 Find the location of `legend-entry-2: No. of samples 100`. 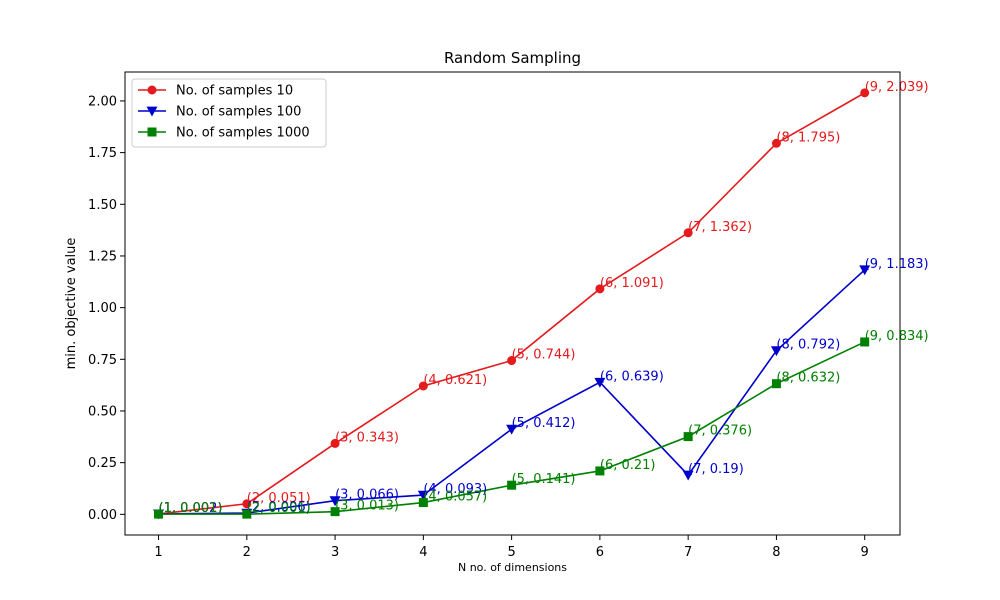

legend-entry-2: No. of samples 100 is located at coordinates (238, 112).